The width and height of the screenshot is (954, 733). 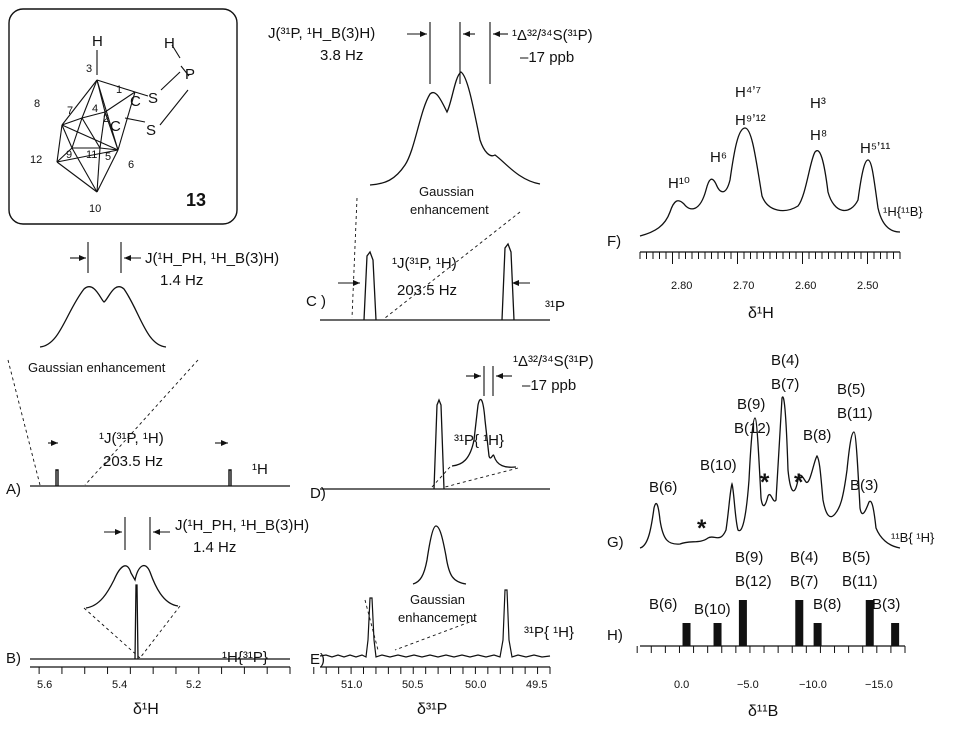 I want to click on panel-b-coupling-line2: 1.4 Hz, so click(x=214, y=547).